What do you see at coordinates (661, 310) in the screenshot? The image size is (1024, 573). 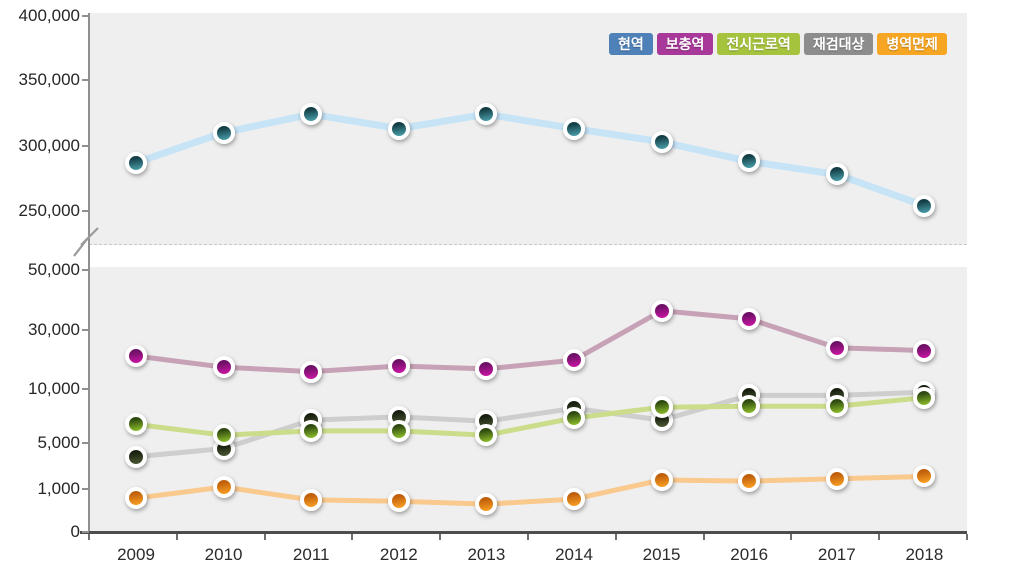 I see `data-point-supplementary-2015` at bounding box center [661, 310].